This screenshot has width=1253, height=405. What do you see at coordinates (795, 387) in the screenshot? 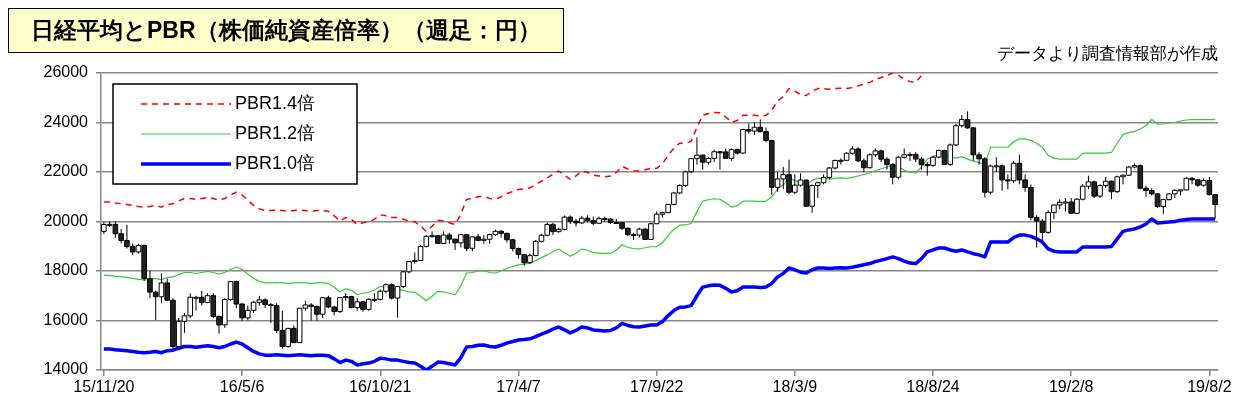
I see `x-tick-label: 18/3/9` at bounding box center [795, 387].